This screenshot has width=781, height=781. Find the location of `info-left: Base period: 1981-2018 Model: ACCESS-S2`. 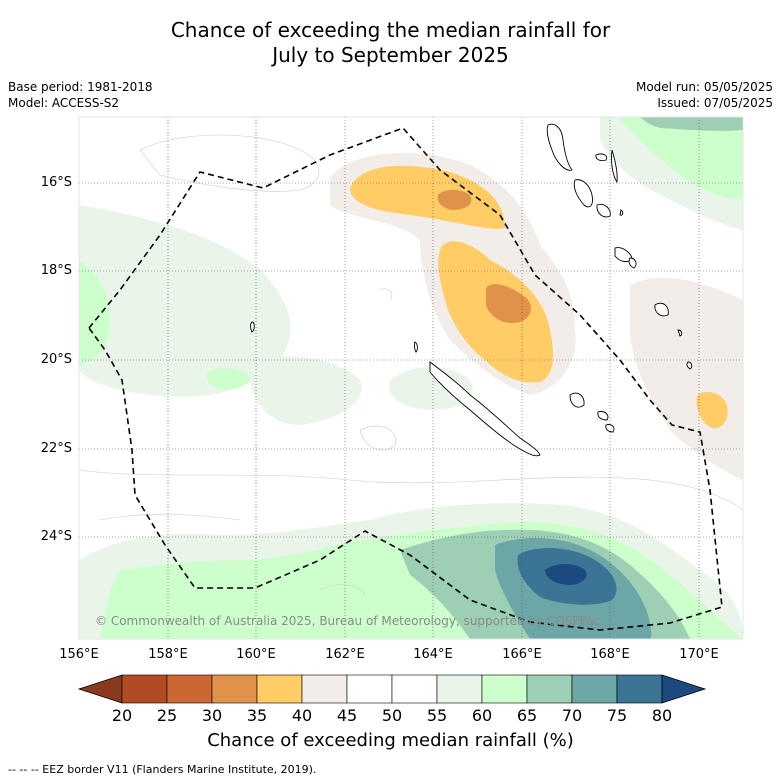

info-left: Base period: 1981-2018 Model: ACCESS-S2 is located at coordinates (80, 95).